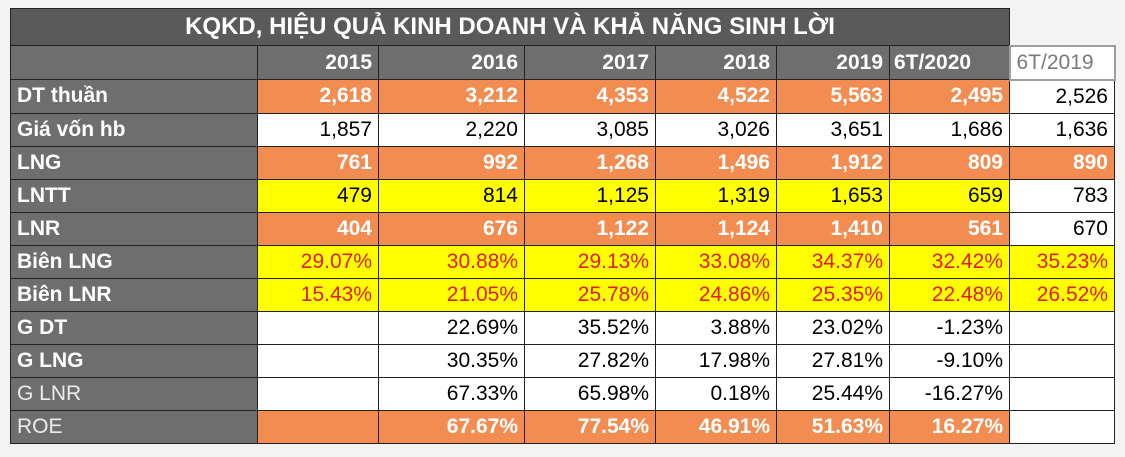  Describe the element at coordinates (949, 294) in the screenshot. I see `value-cell: 22.48%` at that location.